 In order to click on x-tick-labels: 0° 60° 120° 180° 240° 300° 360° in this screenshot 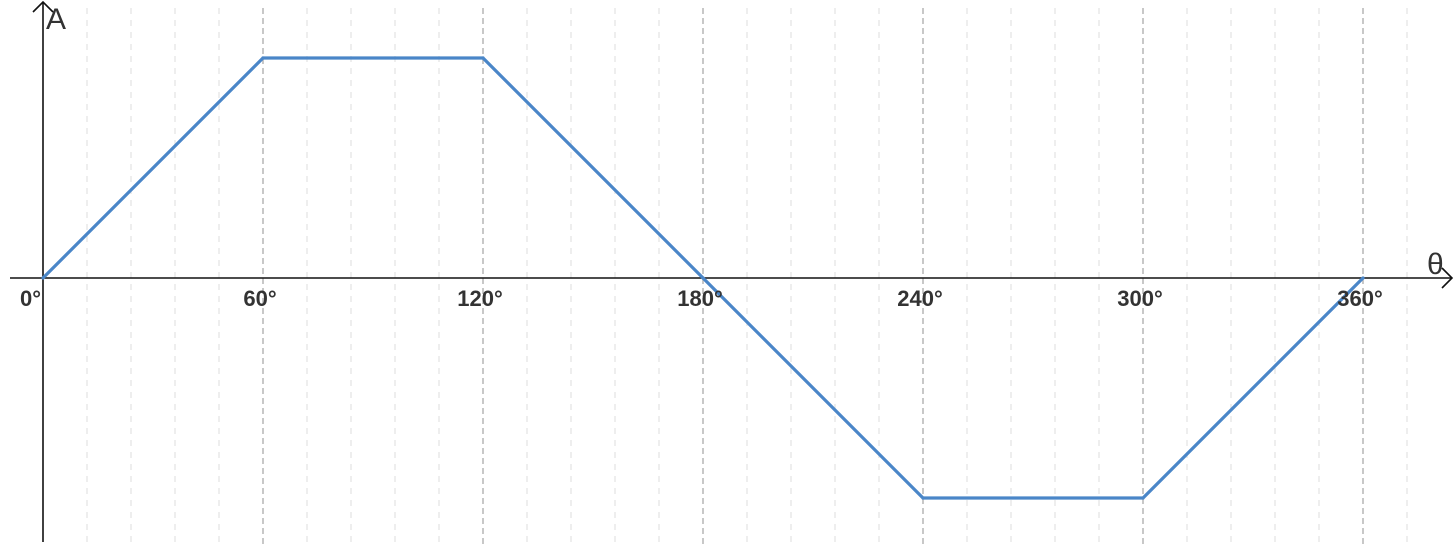, I will do `click(701, 298)`.